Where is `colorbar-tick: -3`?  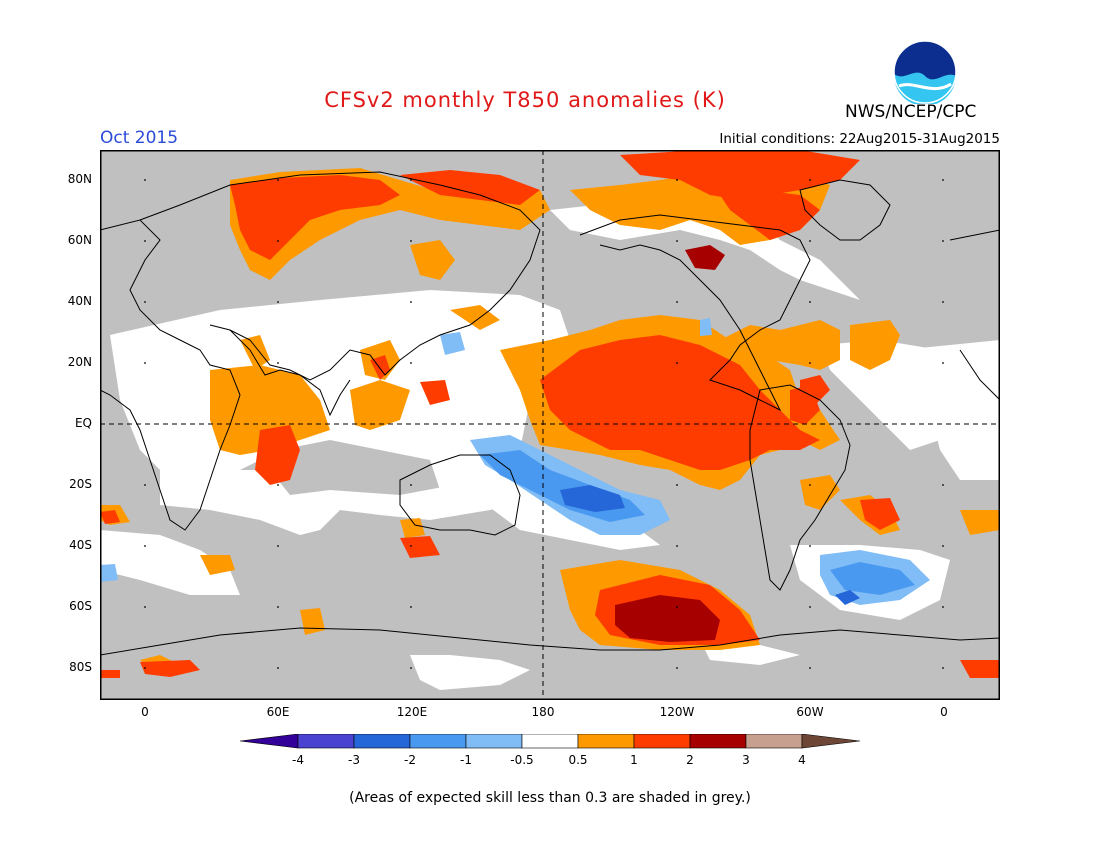 colorbar-tick: -3 is located at coordinates (354, 760).